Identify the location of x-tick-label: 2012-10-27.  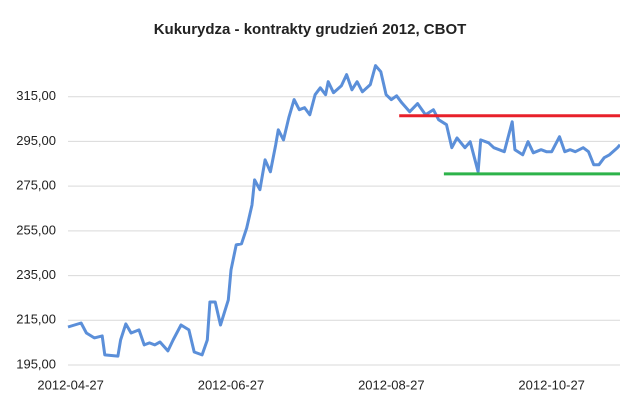
(551, 384).